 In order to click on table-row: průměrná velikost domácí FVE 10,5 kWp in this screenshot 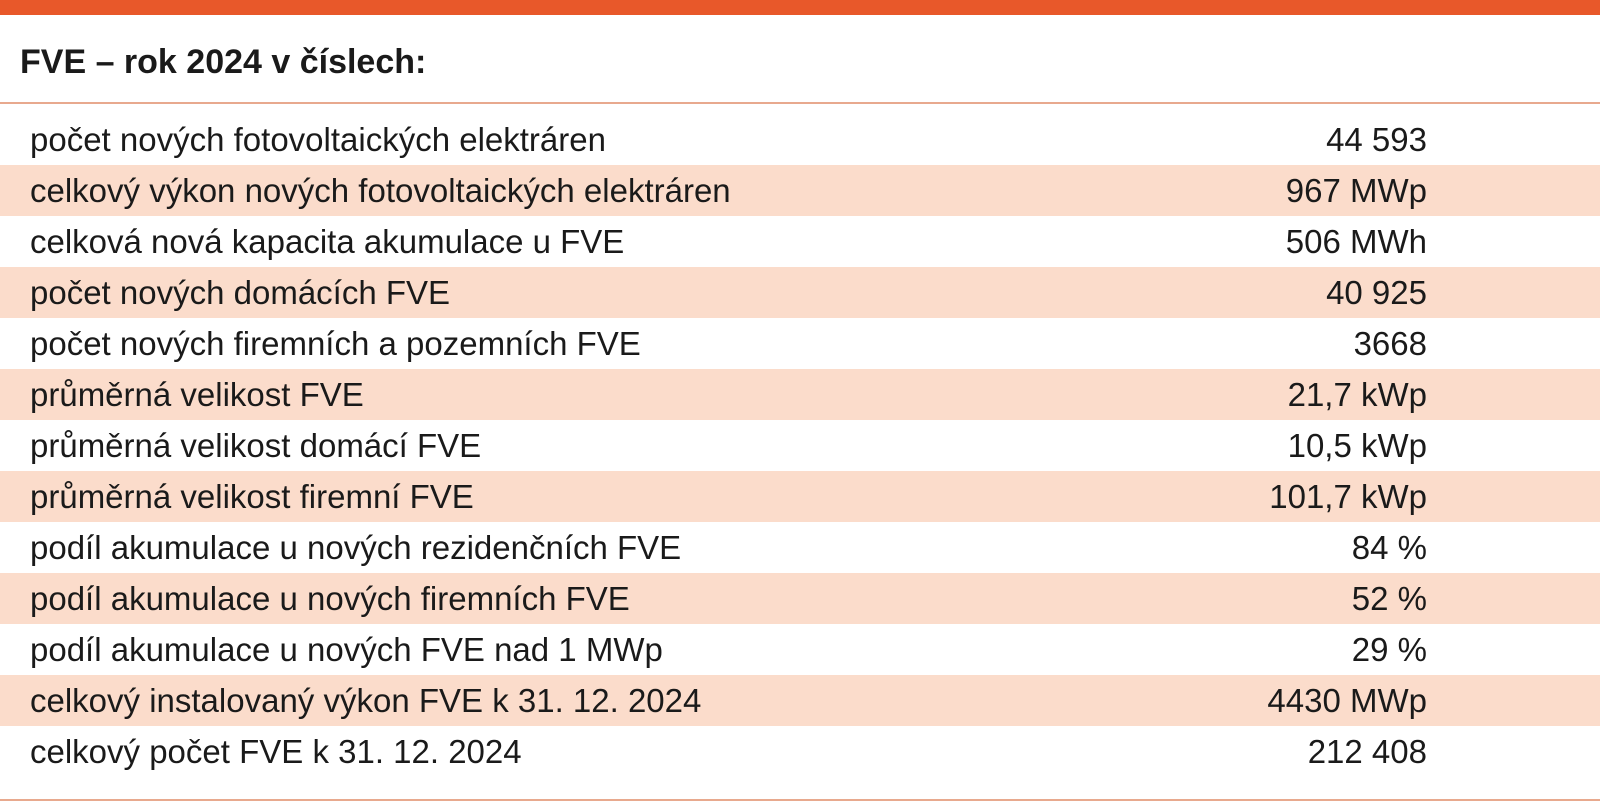, I will do `click(800, 445)`.